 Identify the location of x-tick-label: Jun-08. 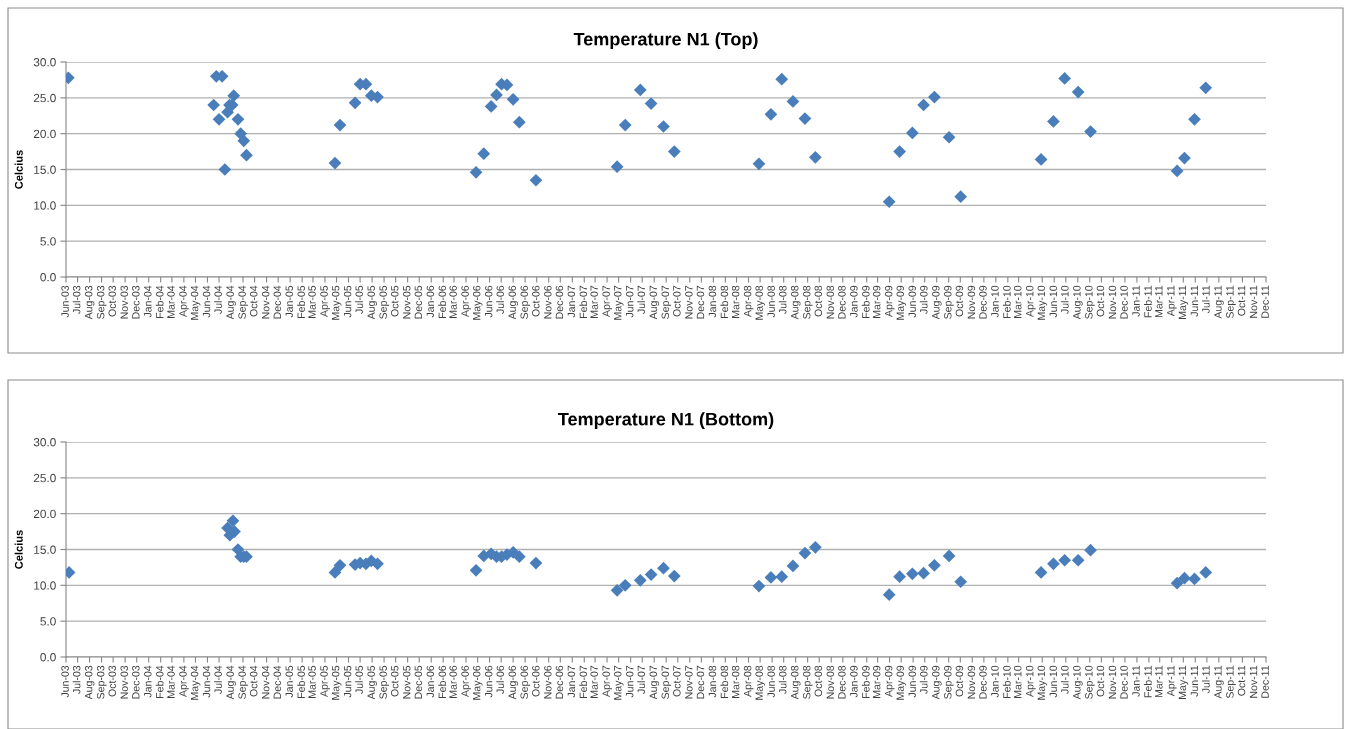
(771, 681).